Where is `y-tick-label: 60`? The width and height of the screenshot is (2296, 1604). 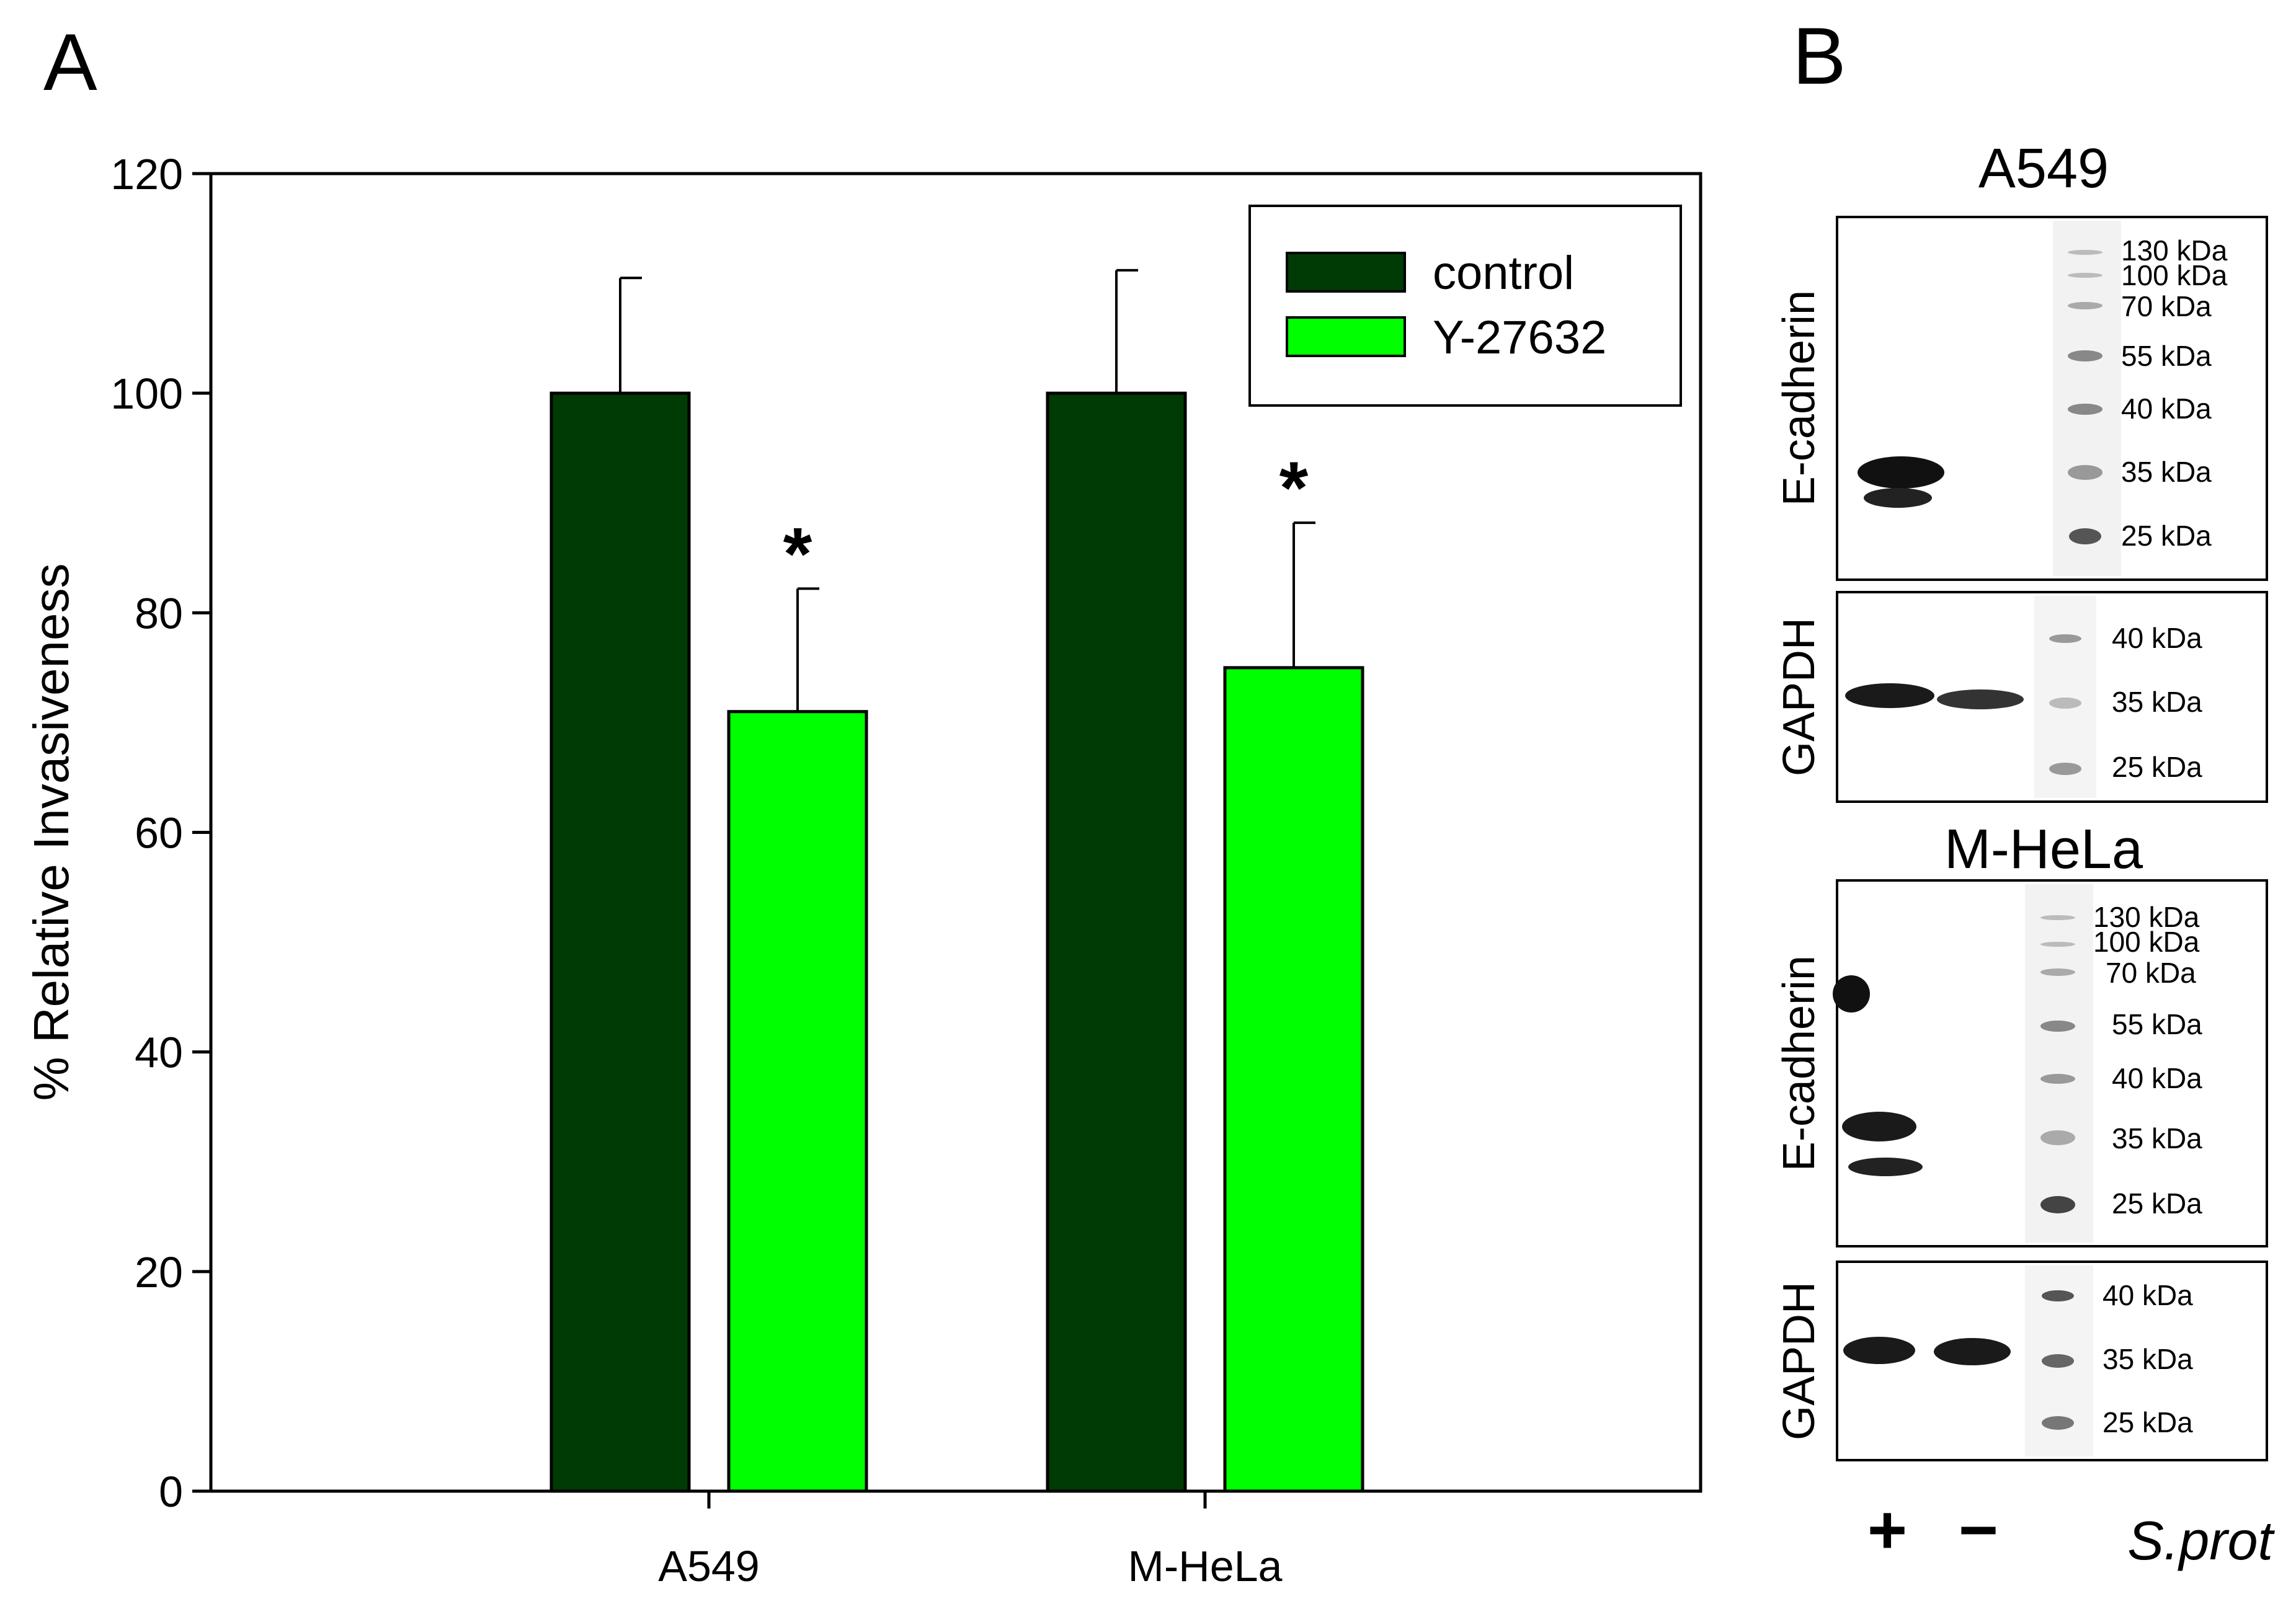
y-tick-label: 60 is located at coordinates (159, 833).